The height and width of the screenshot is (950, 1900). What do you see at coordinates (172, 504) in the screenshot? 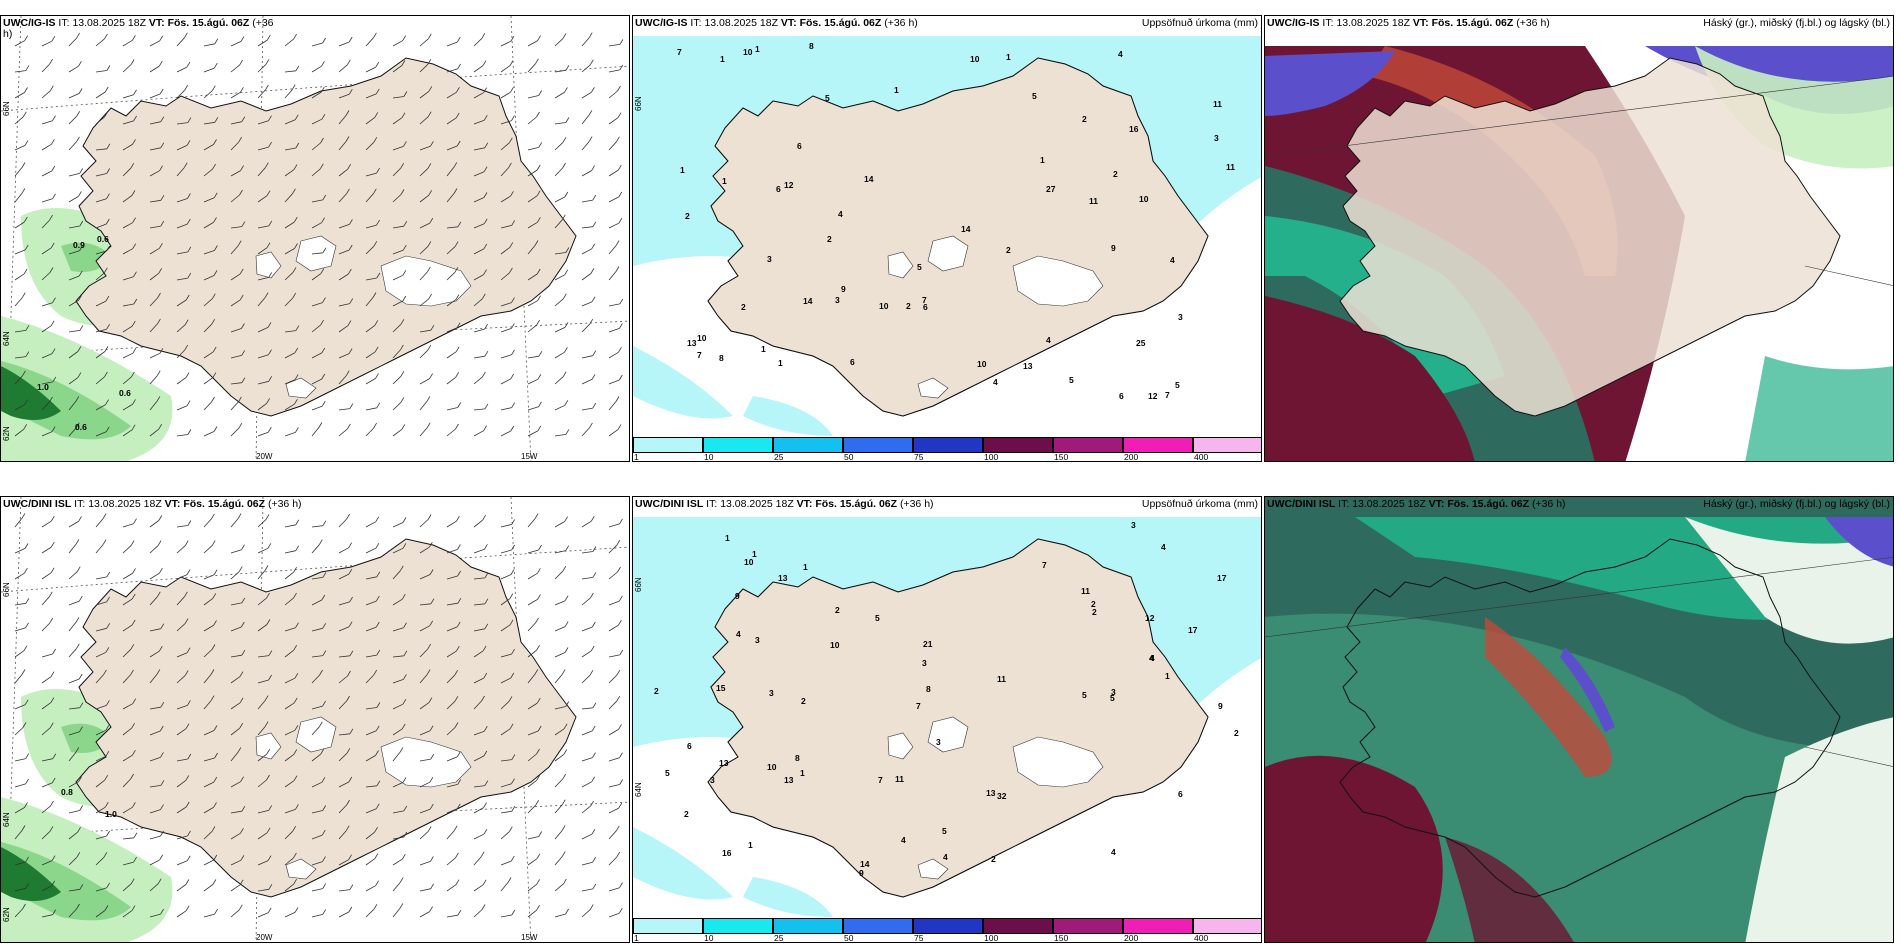
I see `vt-label: VT:` at bounding box center [172, 504].